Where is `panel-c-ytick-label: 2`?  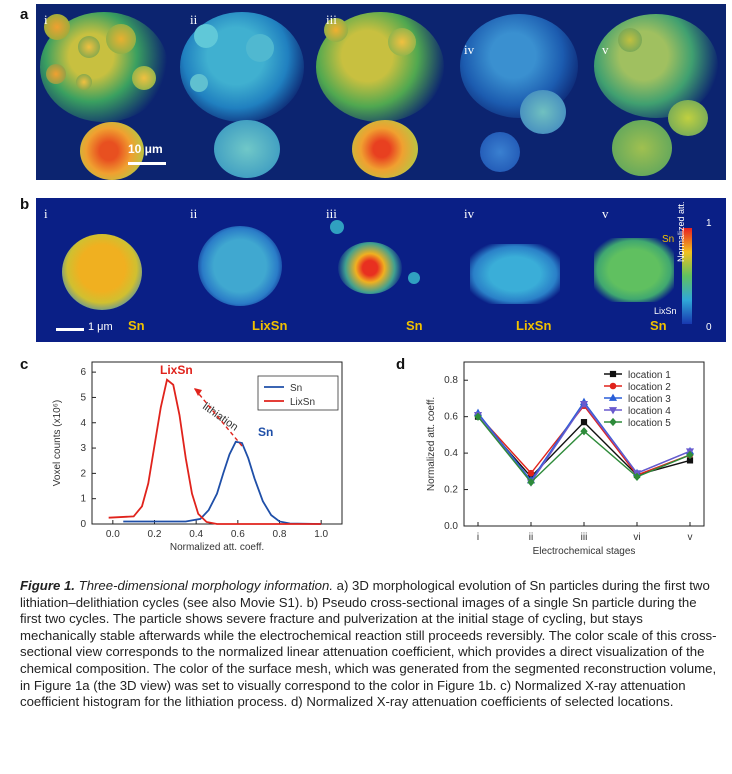 panel-c-ytick-label: 2 is located at coordinates (83, 473).